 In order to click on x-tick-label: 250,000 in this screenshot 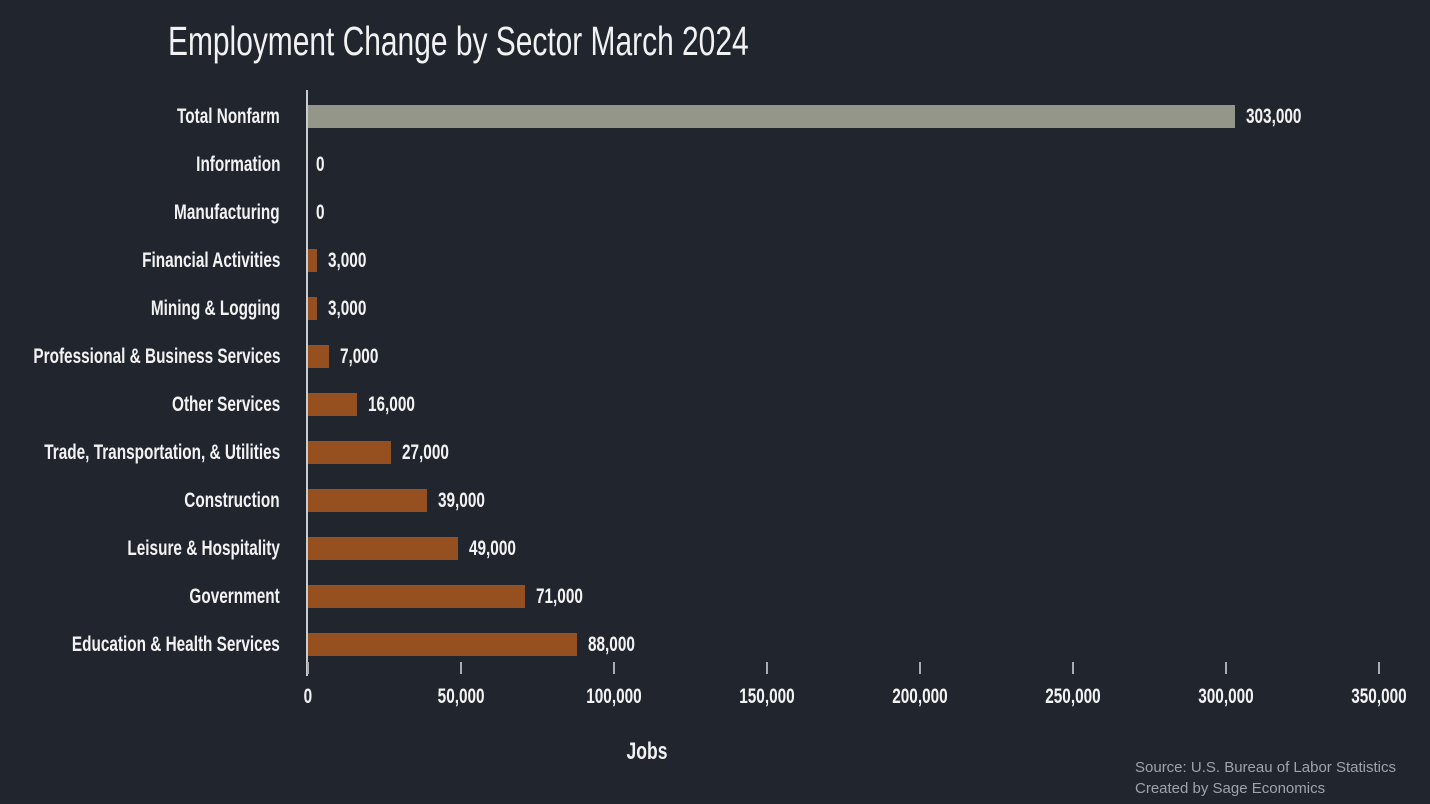, I will do `click(1073, 697)`.